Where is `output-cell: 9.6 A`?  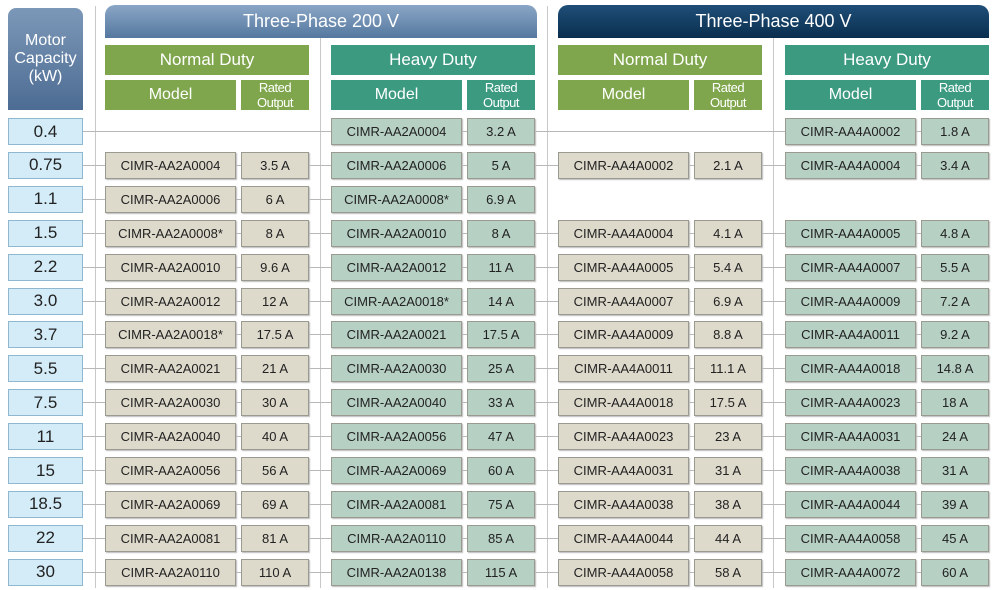 output-cell: 9.6 A is located at coordinates (275, 267).